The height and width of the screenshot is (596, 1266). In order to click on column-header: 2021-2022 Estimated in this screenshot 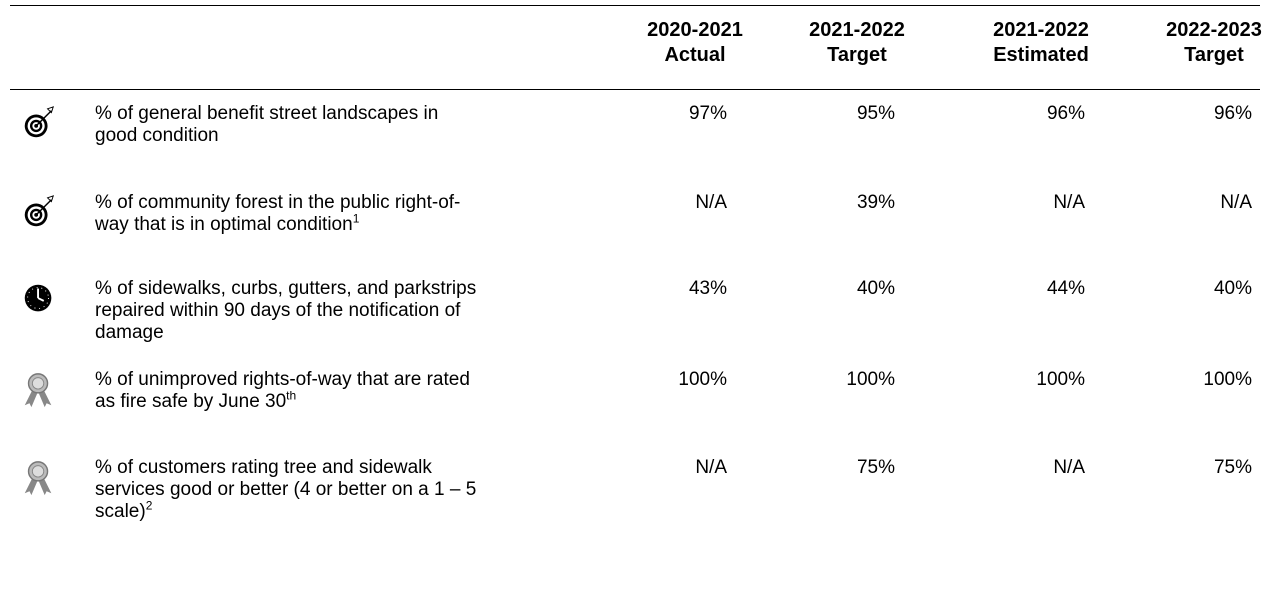, I will do `click(1041, 43)`.